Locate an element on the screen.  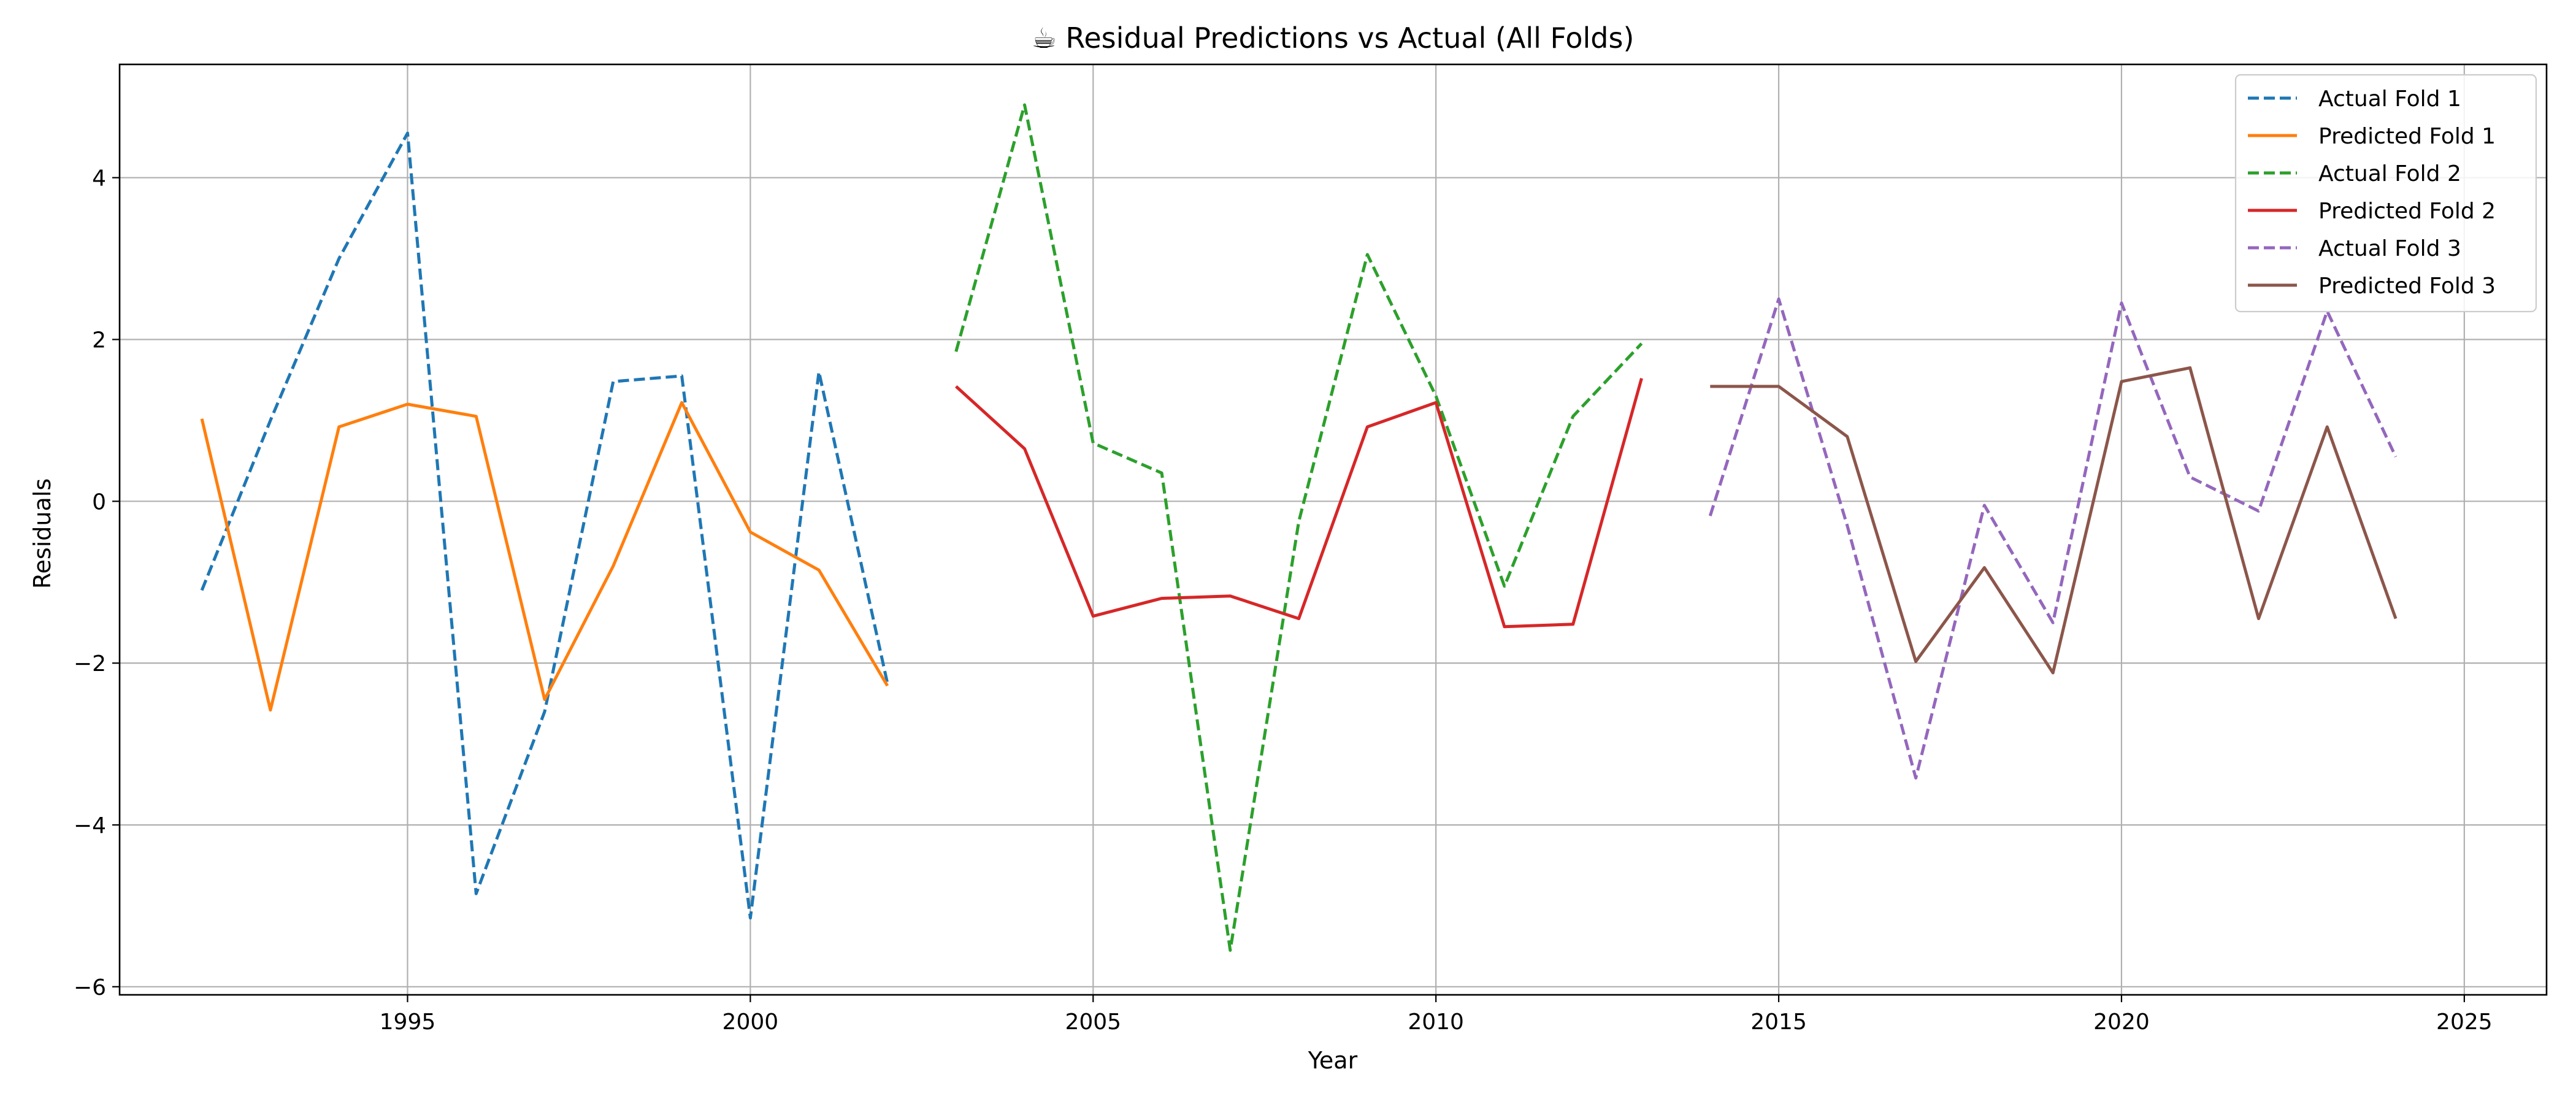
x-tick-label: 2015 is located at coordinates (1778, 1022).